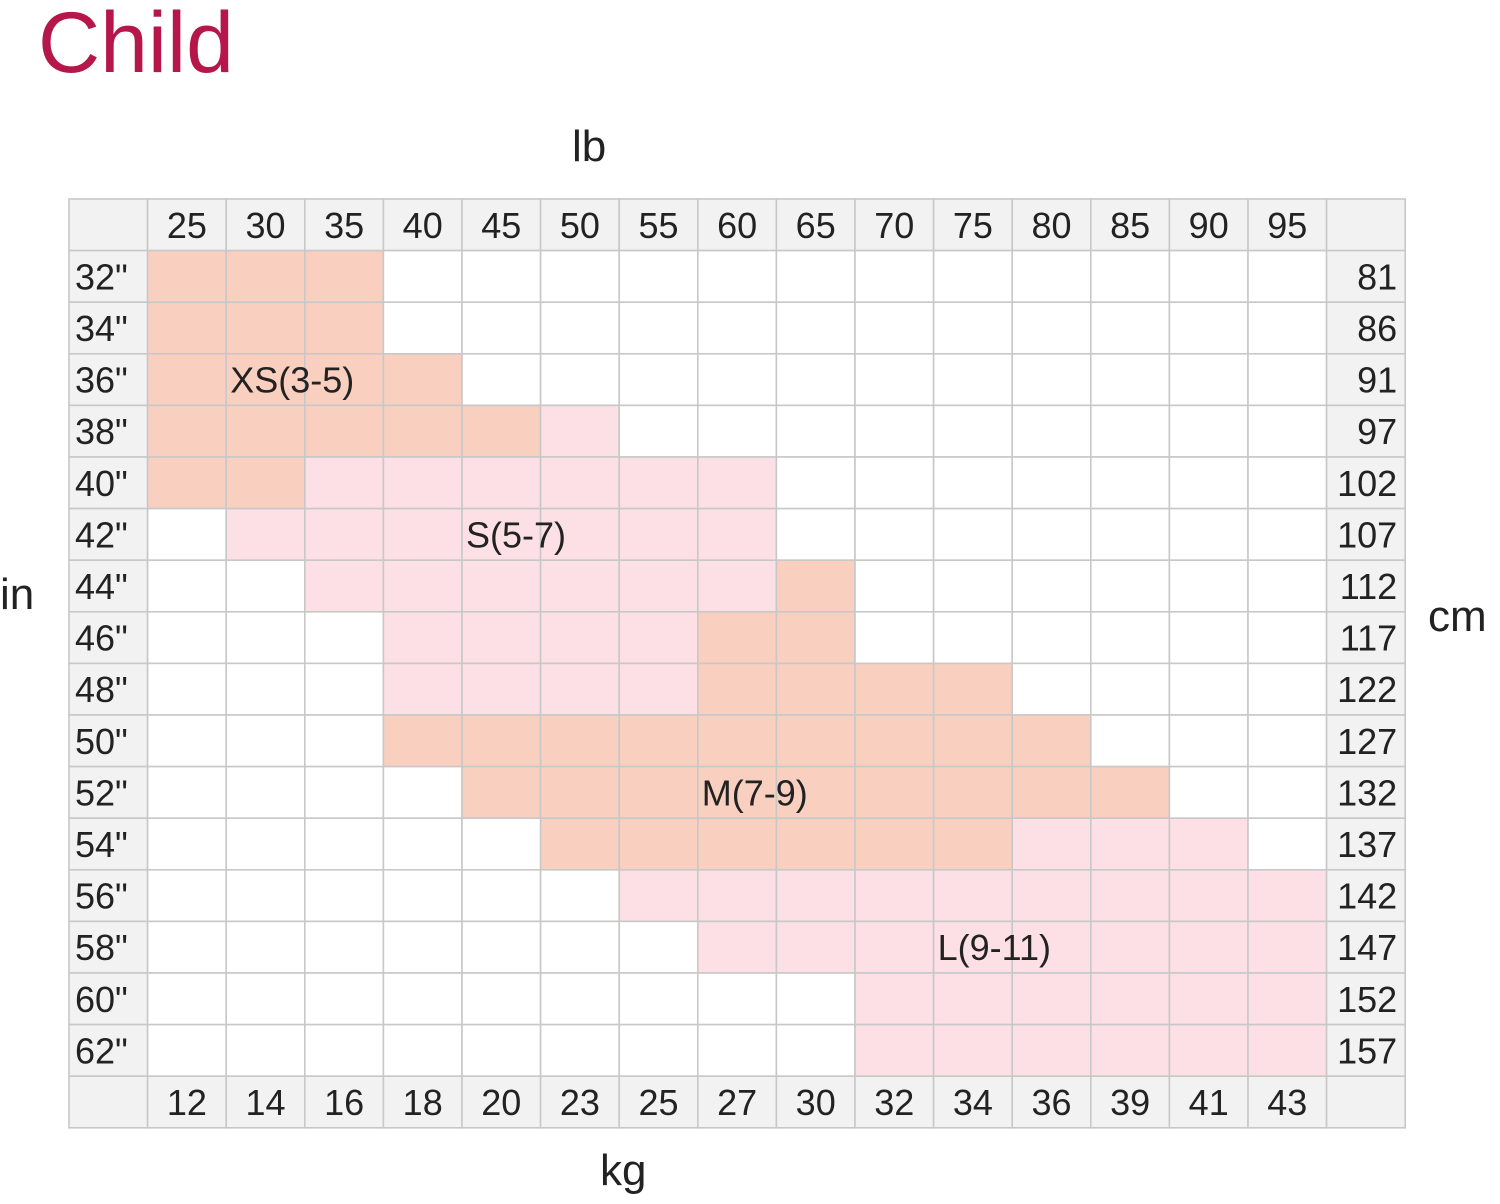 The image size is (1500, 1204). Describe the element at coordinates (1367, 844) in the screenshot. I see `cm-tick-label: 137` at that location.